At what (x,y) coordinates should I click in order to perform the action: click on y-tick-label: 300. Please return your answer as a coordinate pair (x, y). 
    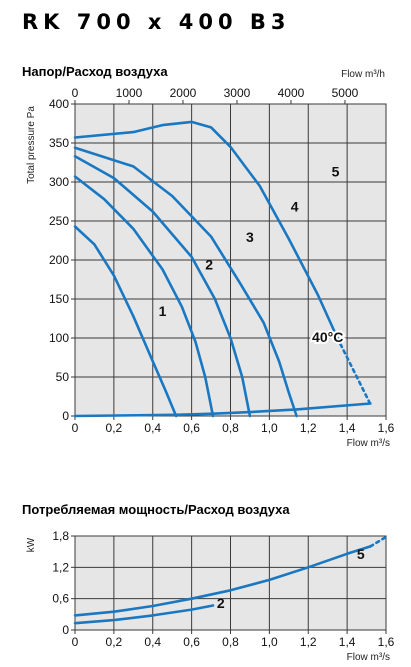
    Looking at the image, I should click on (59, 182).